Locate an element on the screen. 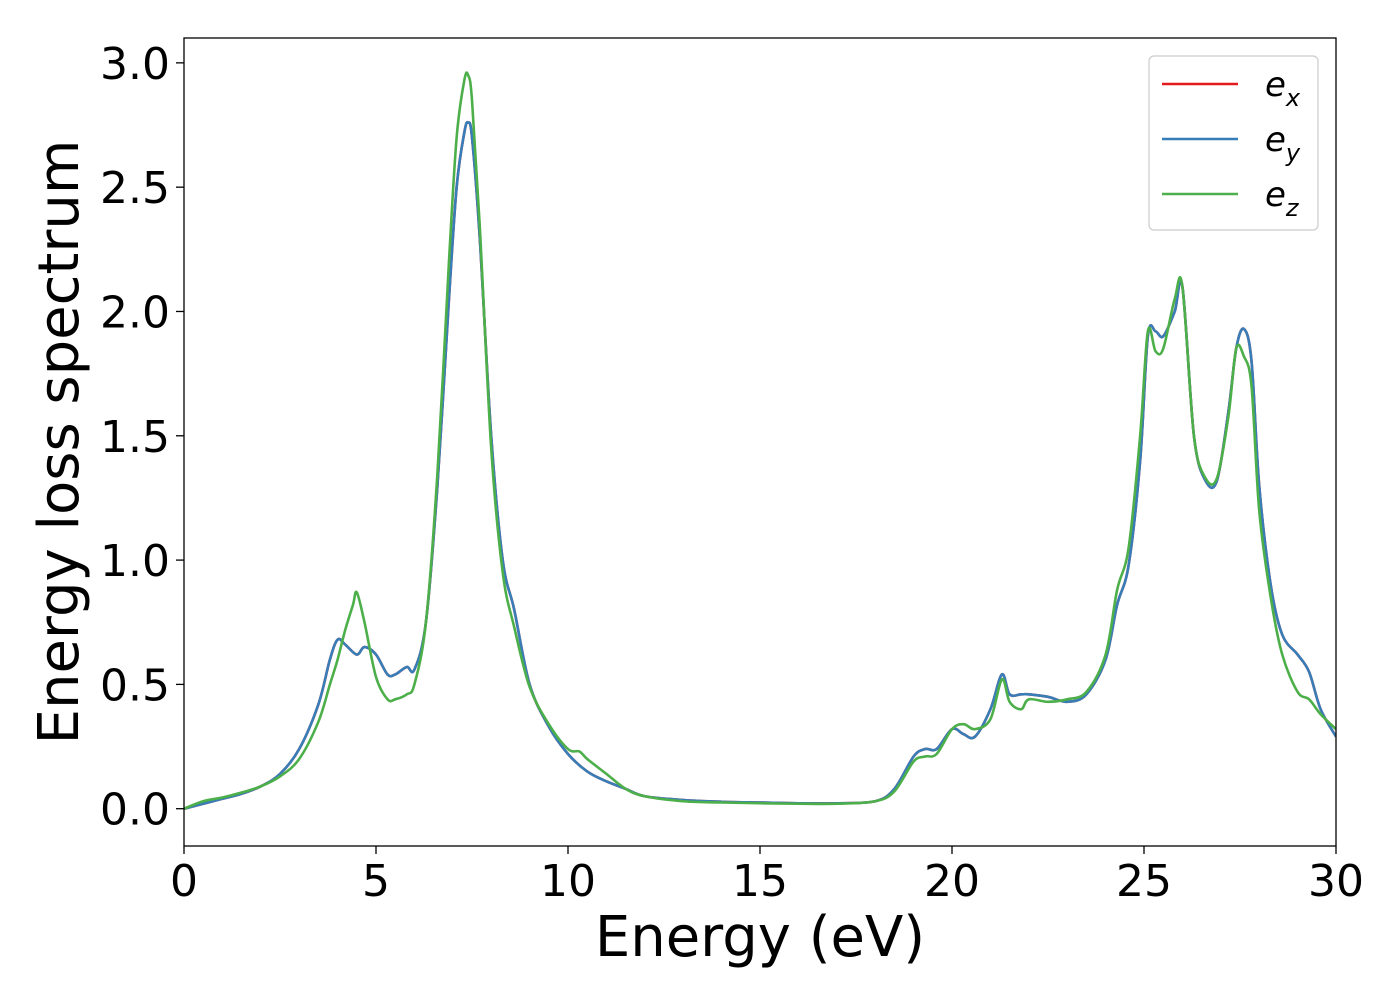 This screenshot has height=1000, width=1400. x-tick-label: 15 is located at coordinates (760, 881).